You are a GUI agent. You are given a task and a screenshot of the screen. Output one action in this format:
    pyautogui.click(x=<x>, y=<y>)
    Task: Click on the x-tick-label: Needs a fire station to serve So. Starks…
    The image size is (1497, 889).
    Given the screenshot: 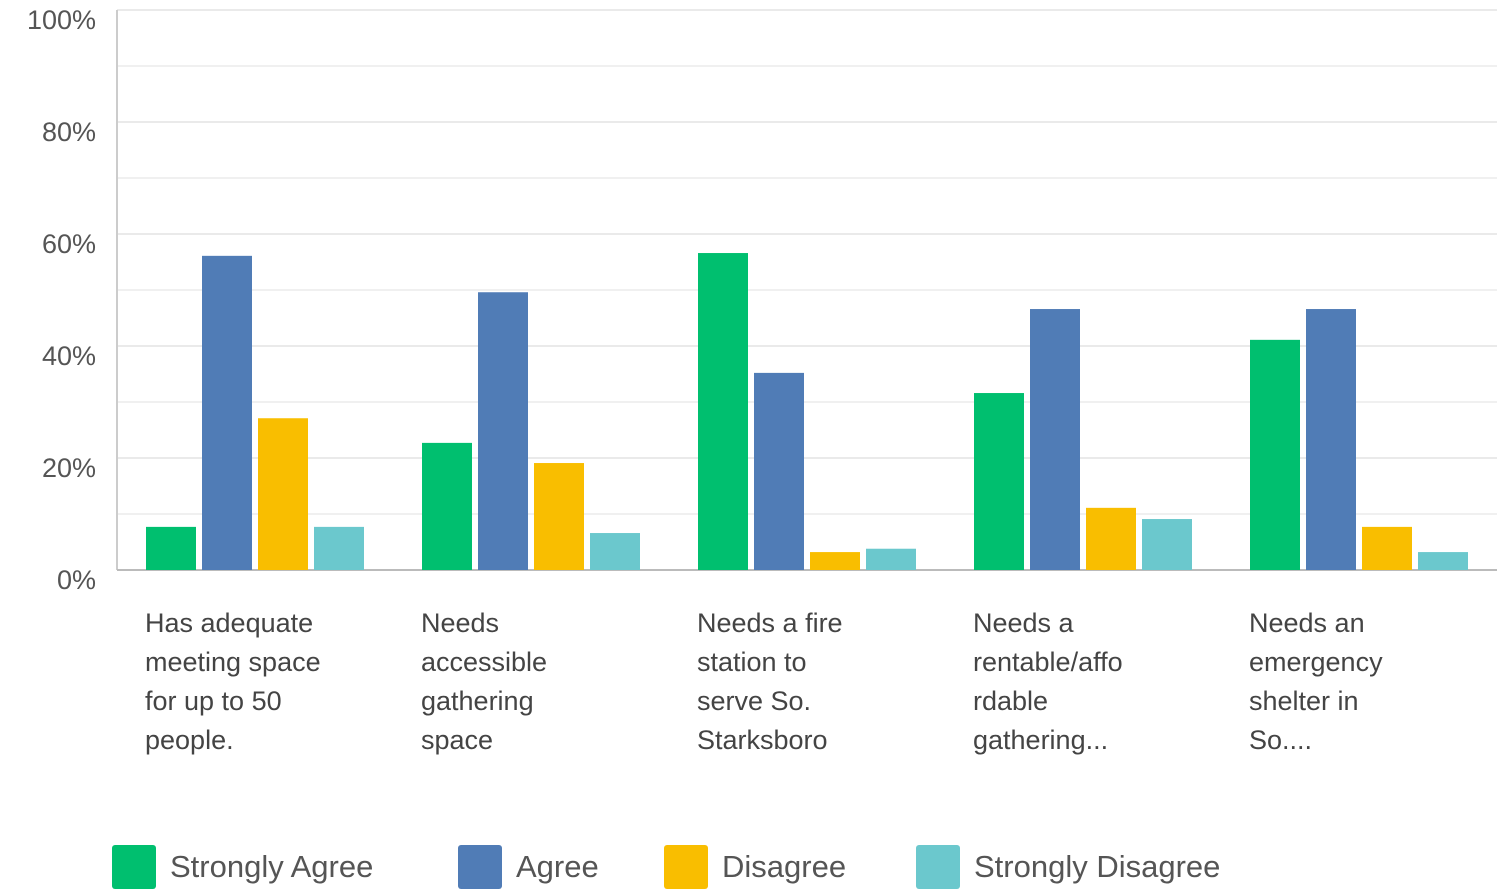 What is the action you would take?
    pyautogui.click(x=770, y=681)
    